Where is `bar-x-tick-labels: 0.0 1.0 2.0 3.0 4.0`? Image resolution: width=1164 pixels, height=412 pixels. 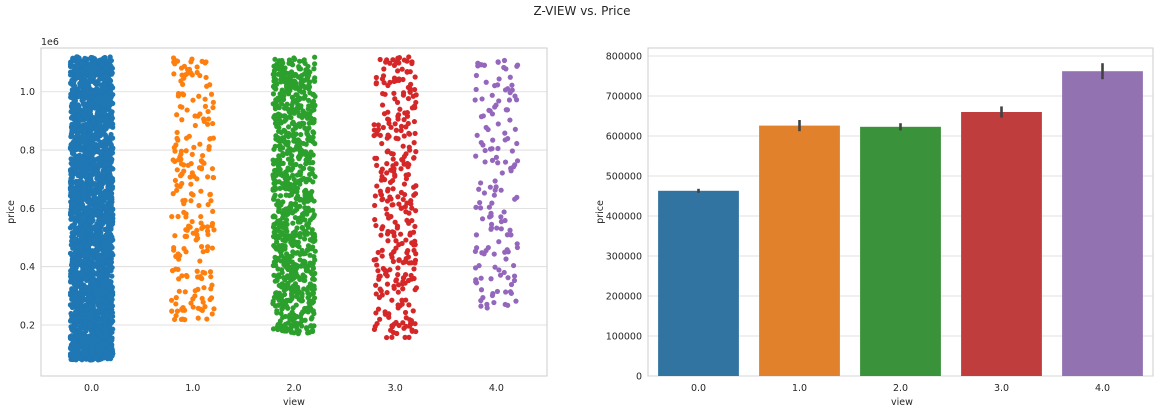 bar-x-tick-labels: 0.0 1.0 2.0 3.0 4.0 is located at coordinates (900, 388).